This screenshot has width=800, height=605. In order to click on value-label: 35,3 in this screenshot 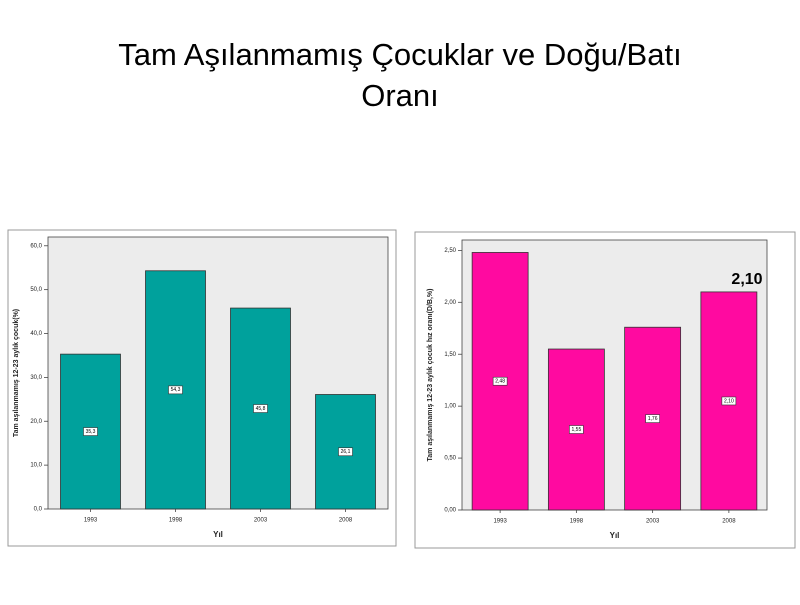, I will do `click(91, 432)`.